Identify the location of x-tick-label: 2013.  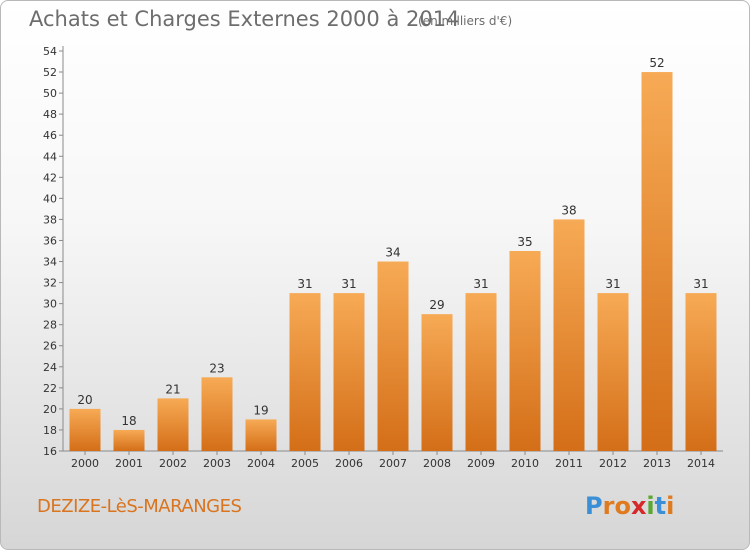
(657, 463).